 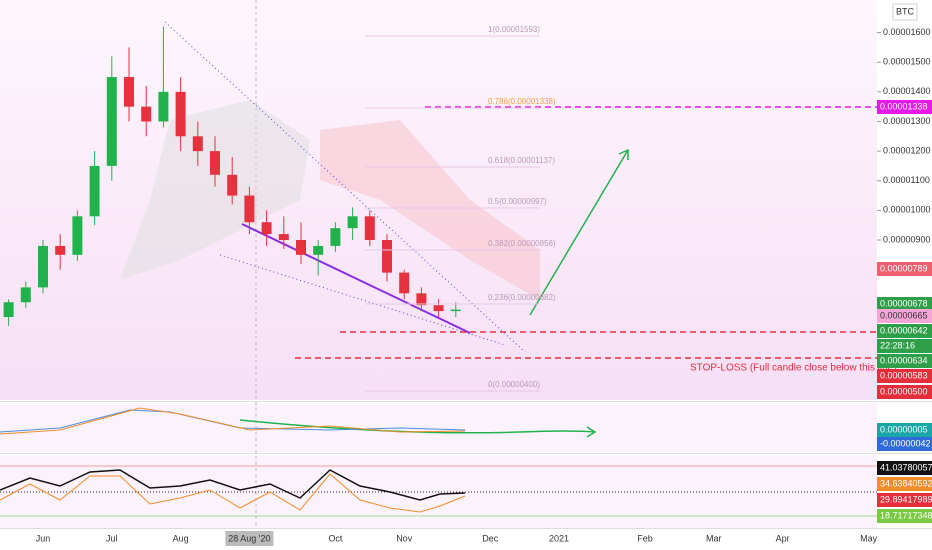 I want to click on price-tag: 29.89417989, so click(x=904, y=500).